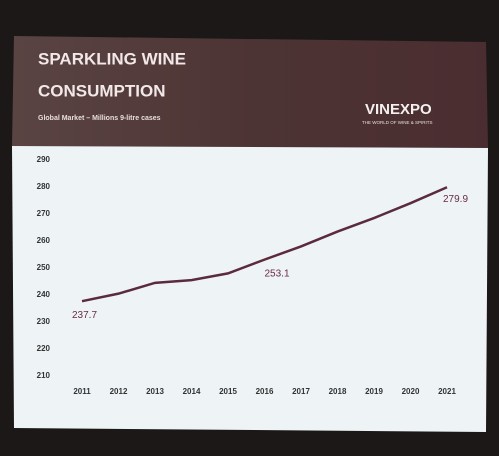  Describe the element at coordinates (301, 391) in the screenshot. I see `x-tick-label: 2017` at that location.